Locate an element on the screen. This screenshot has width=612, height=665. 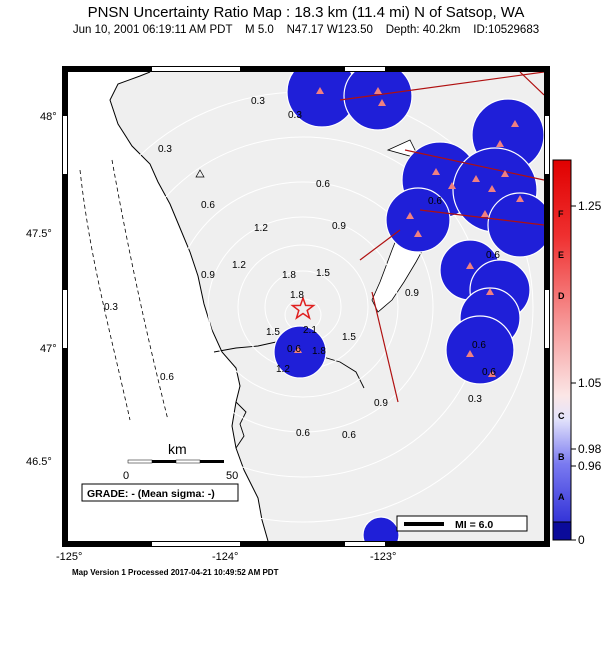
lon-tick: -123° is located at coordinates (383, 557).